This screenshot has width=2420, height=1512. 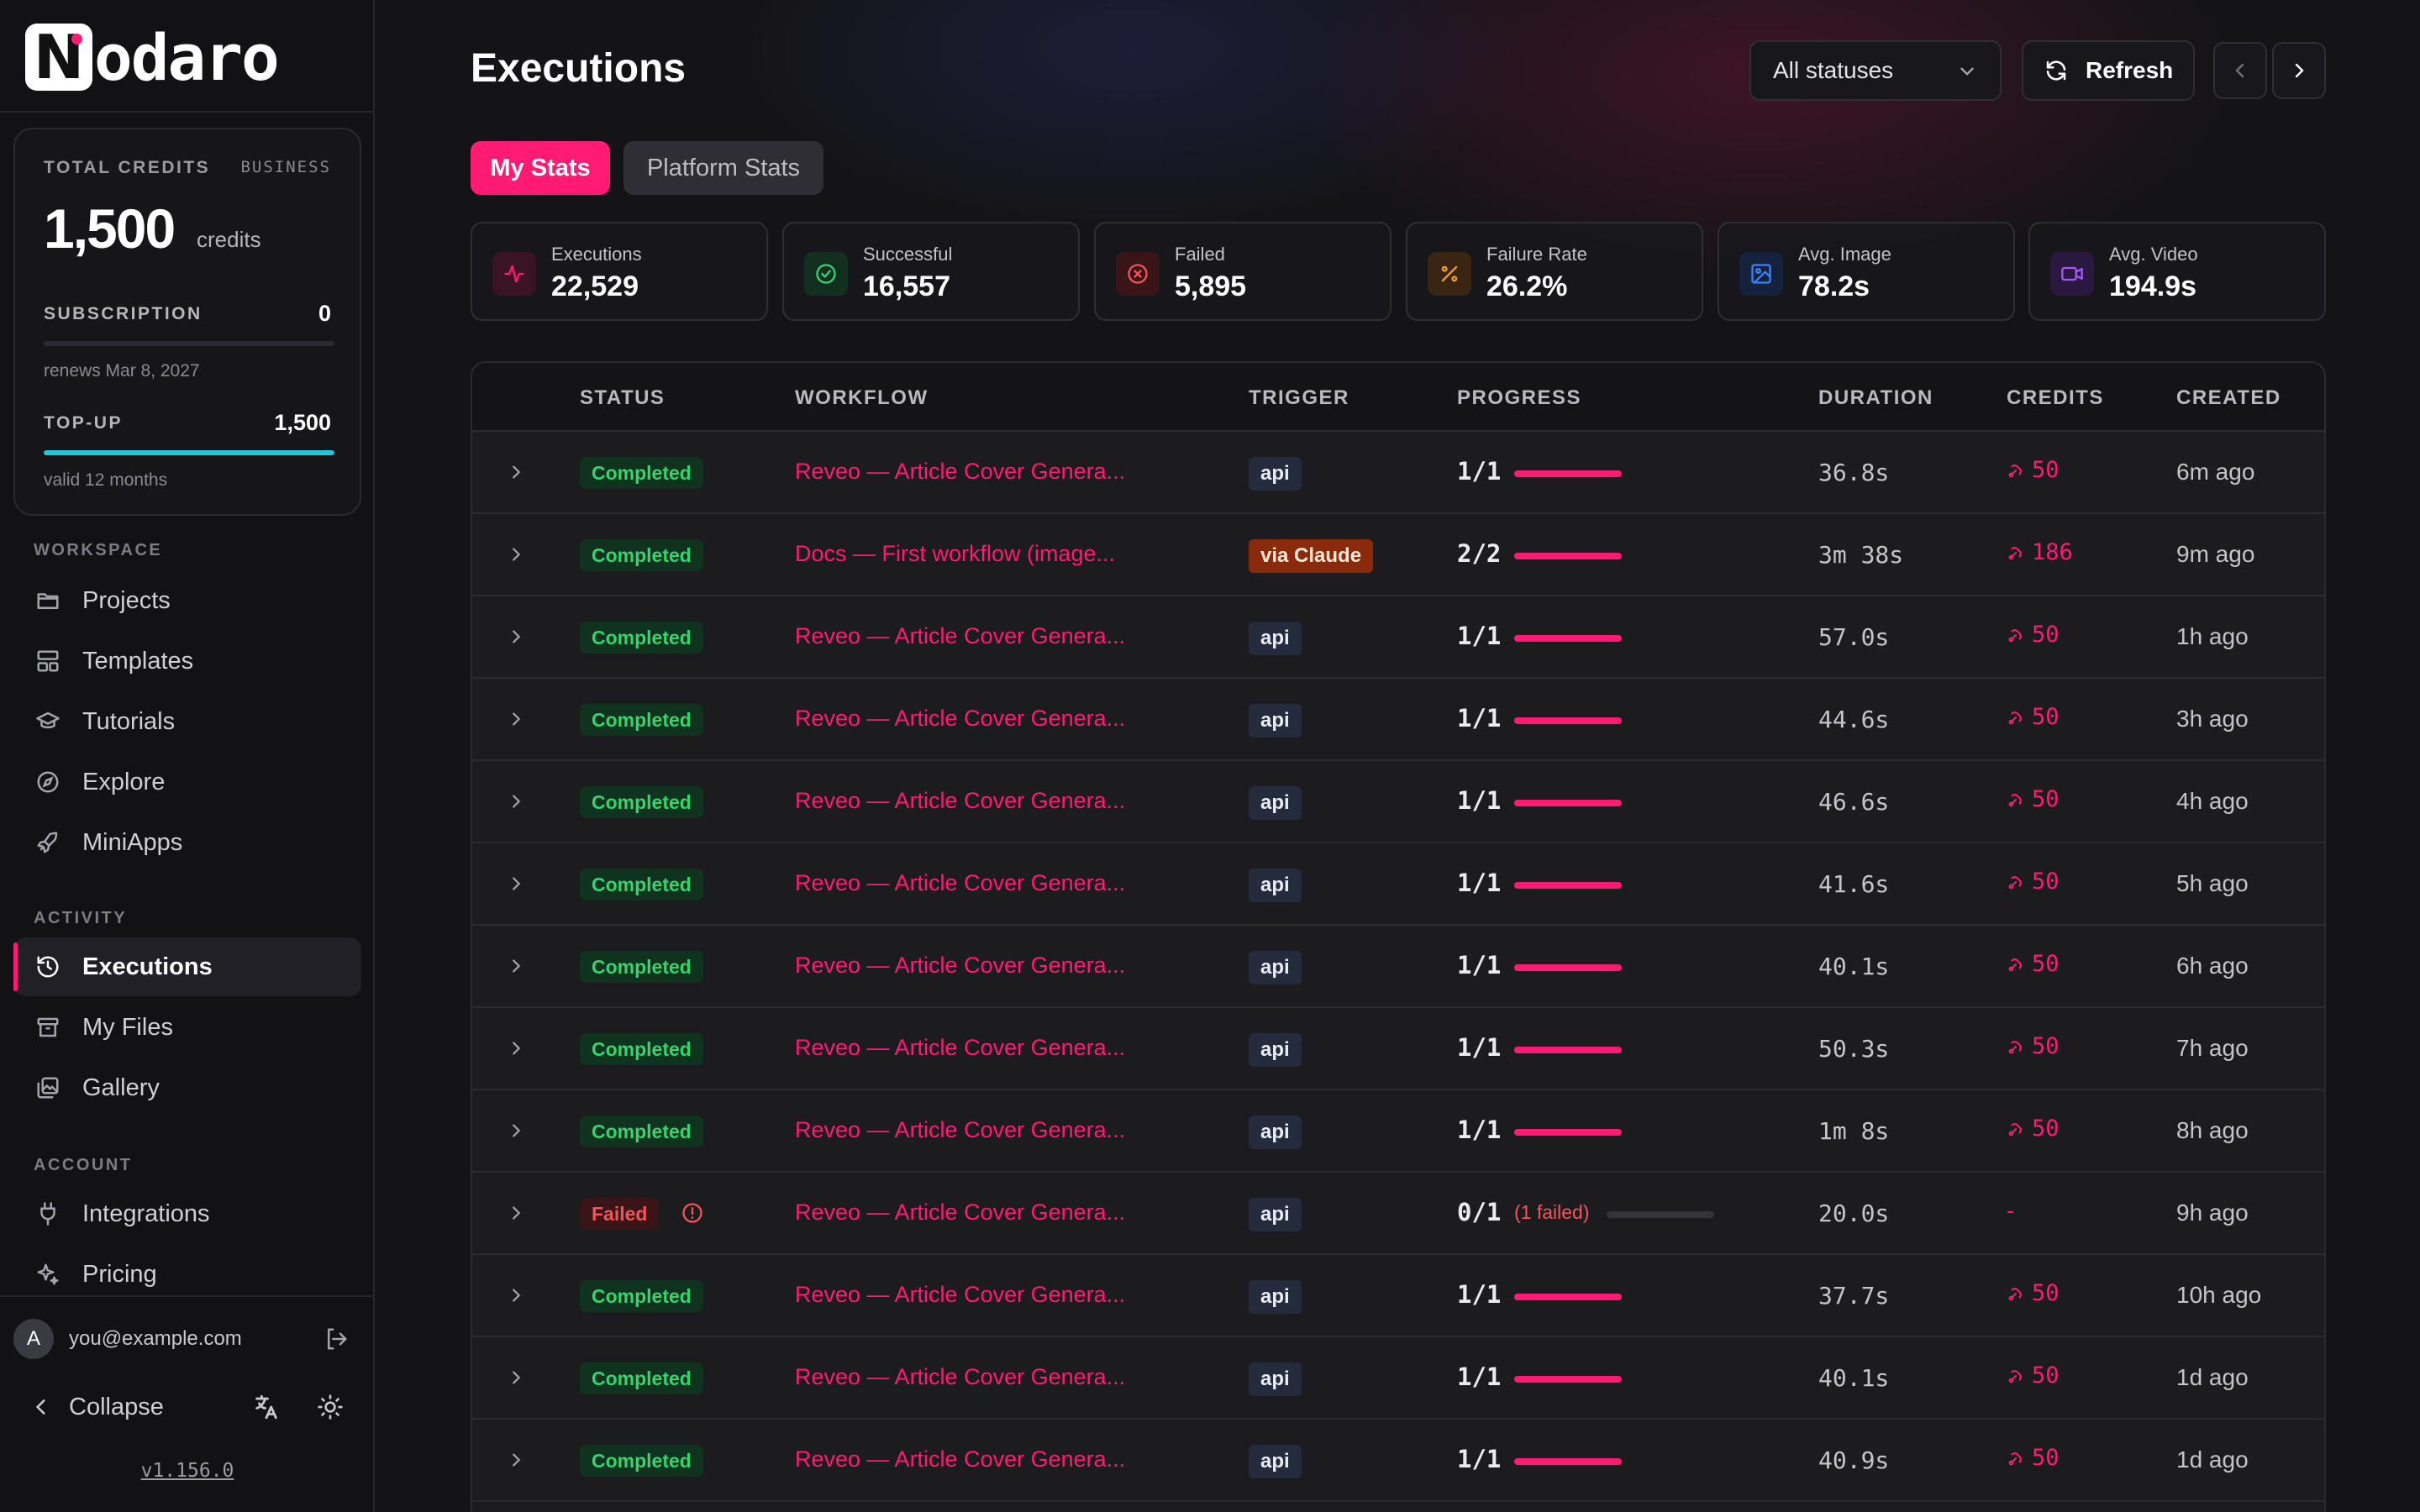 What do you see at coordinates (187, 782) in the screenshot?
I see `sidebar-item-explore: Explore` at bounding box center [187, 782].